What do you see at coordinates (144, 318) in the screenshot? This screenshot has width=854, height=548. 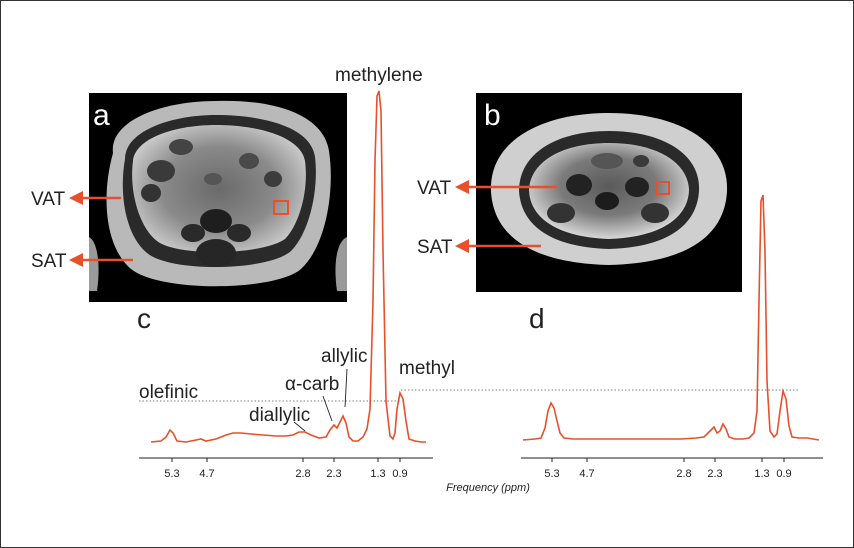 I see `panel-letter-c: c` at bounding box center [144, 318].